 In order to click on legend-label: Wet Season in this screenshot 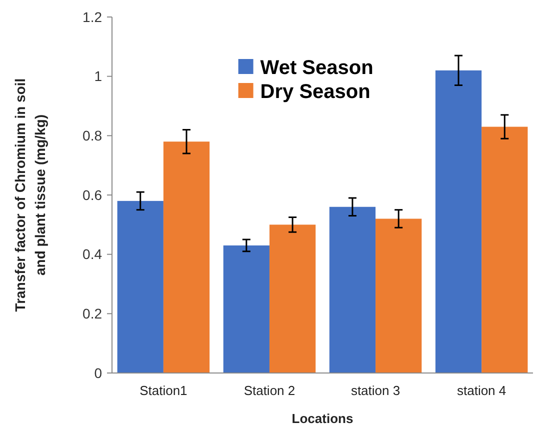, I will do `click(317, 68)`.